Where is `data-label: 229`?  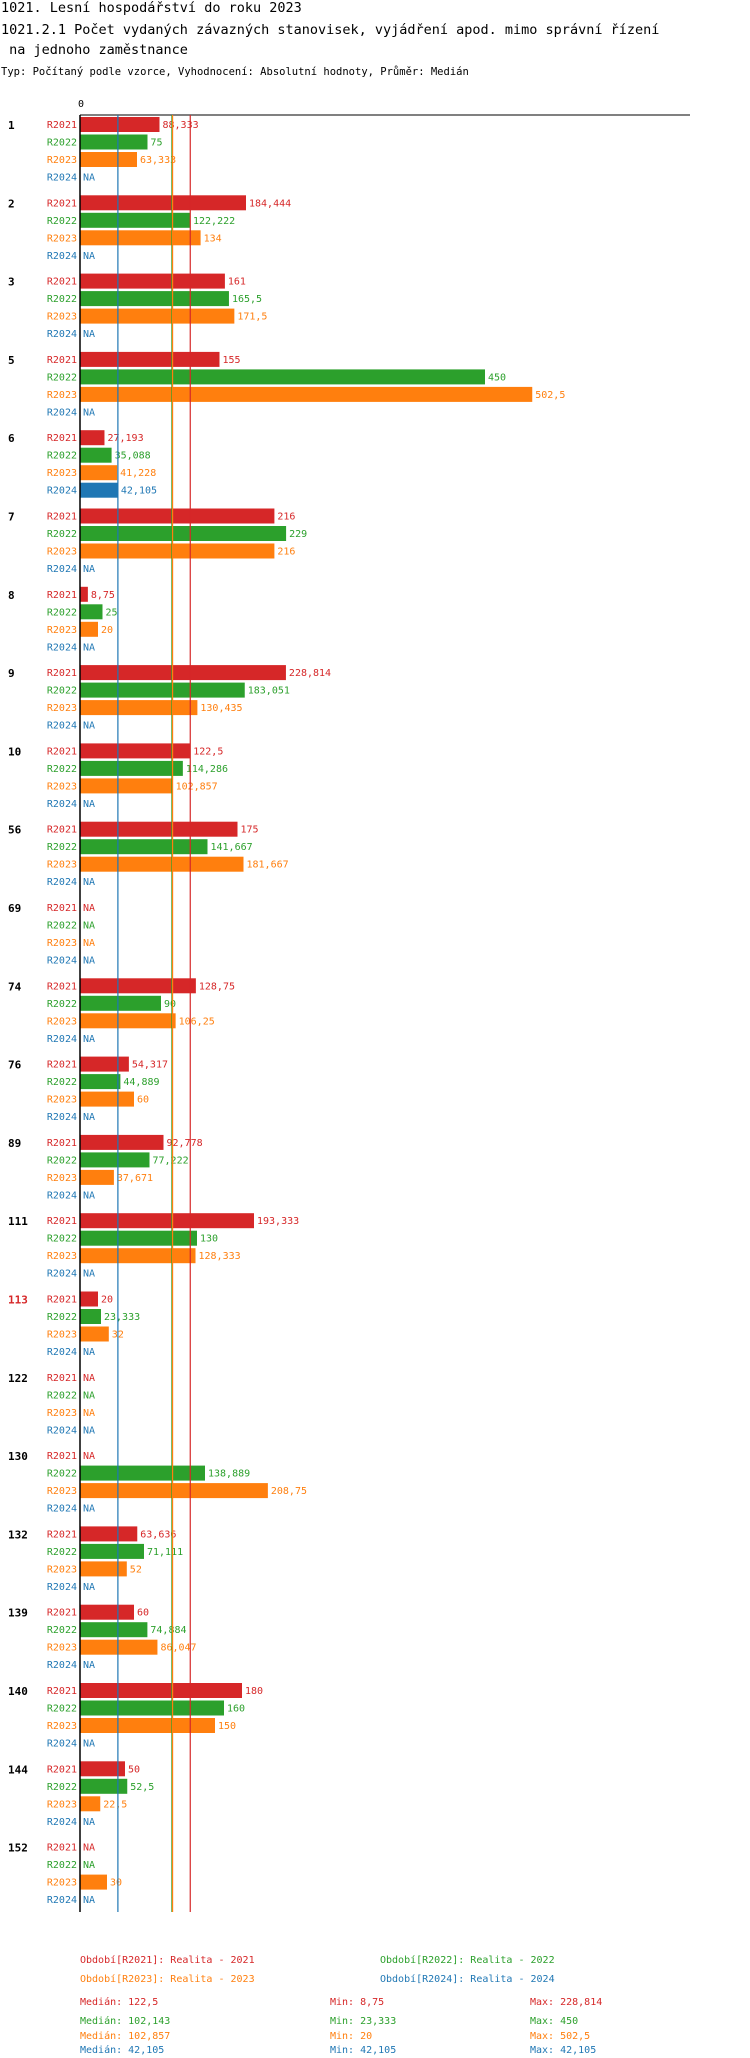 data-label: 229 is located at coordinates (298, 534).